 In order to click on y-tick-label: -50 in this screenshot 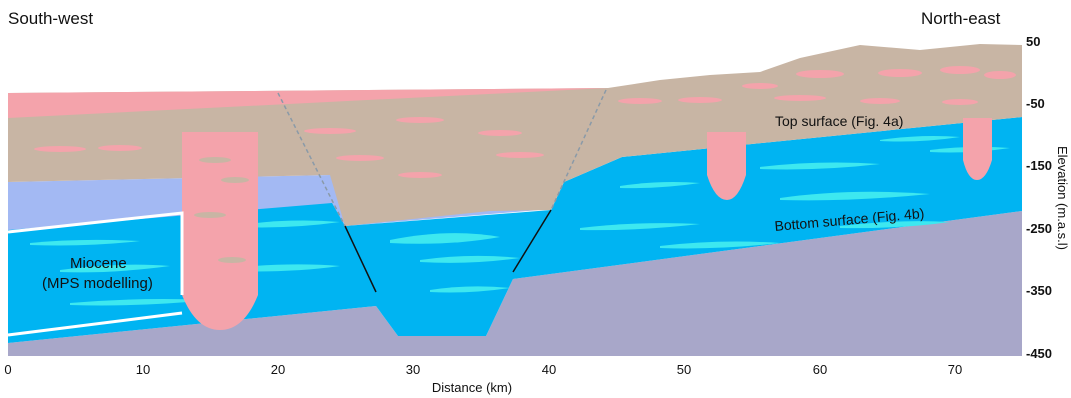, I will do `click(1035, 103)`.